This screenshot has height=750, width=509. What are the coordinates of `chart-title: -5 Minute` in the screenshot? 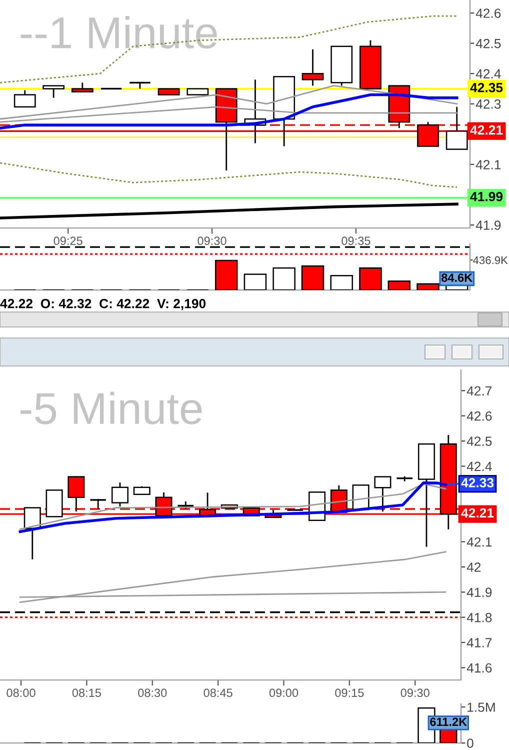 It's located at (111, 408).